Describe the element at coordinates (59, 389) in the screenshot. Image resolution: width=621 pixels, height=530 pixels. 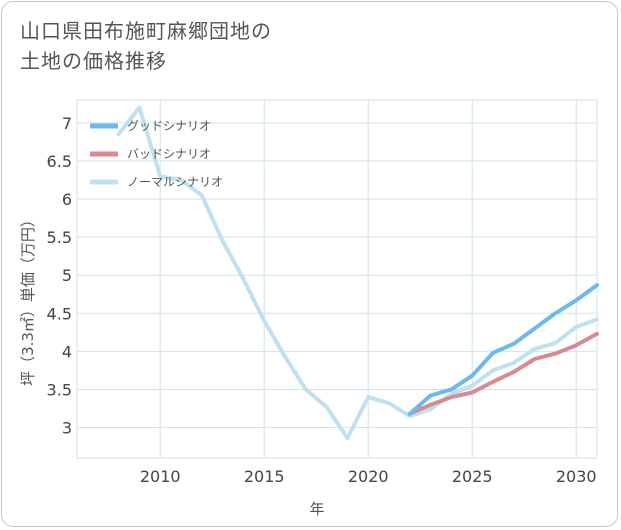
I see `y-tick-label: 3.5` at that location.